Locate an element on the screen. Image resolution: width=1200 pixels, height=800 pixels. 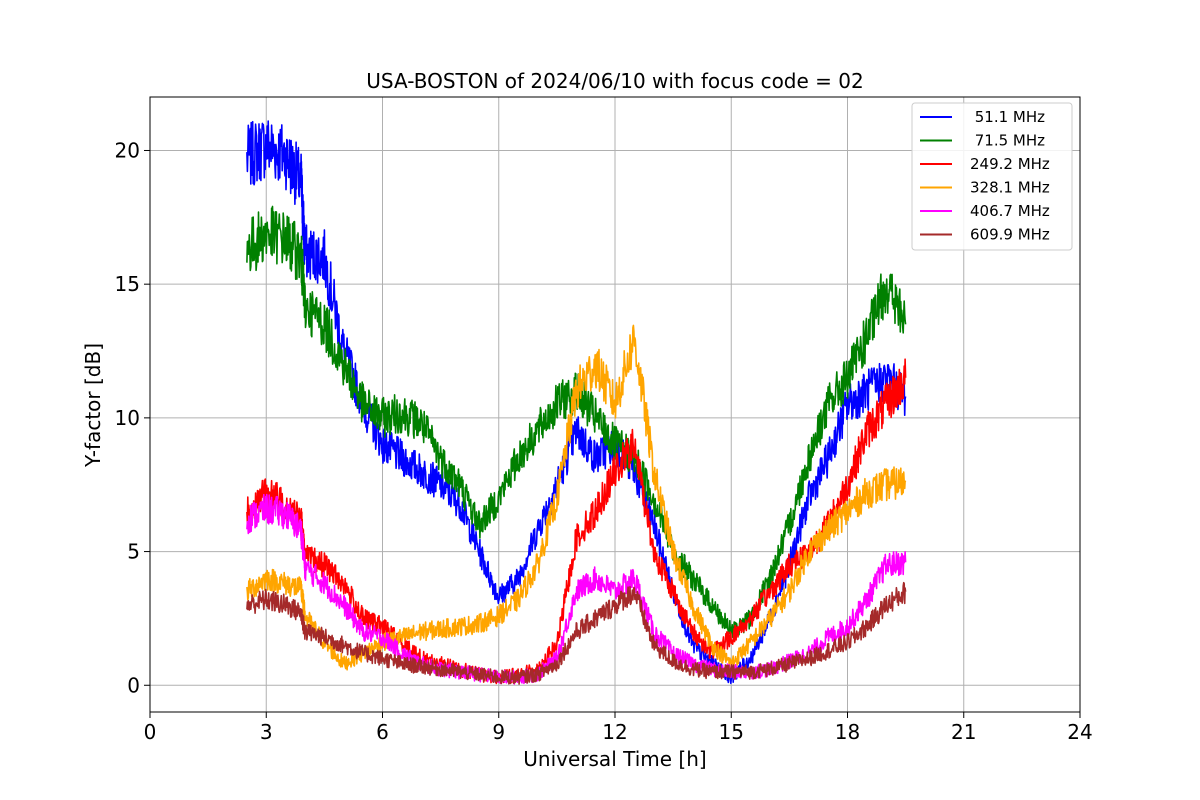
x-tick-label: 0 is located at coordinates (150, 732).